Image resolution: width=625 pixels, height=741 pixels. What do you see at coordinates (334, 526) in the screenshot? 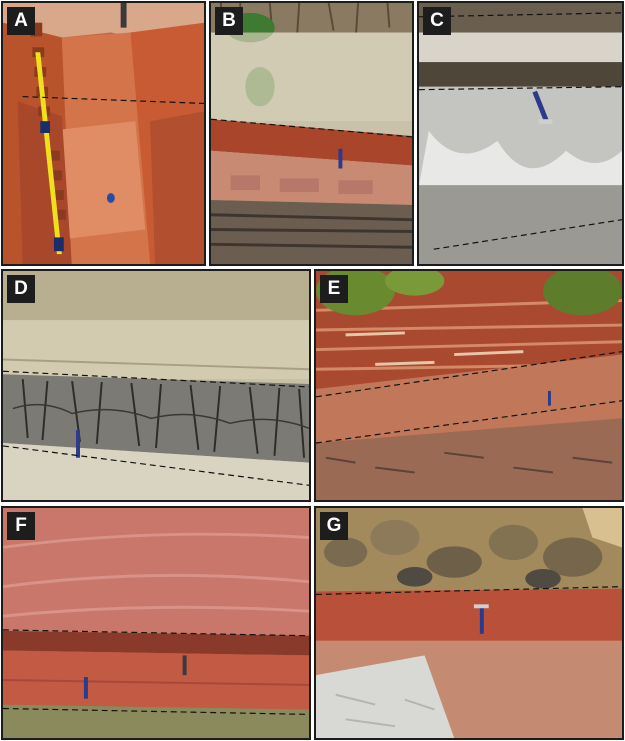
I see `panel-label-g: G` at bounding box center [334, 526].